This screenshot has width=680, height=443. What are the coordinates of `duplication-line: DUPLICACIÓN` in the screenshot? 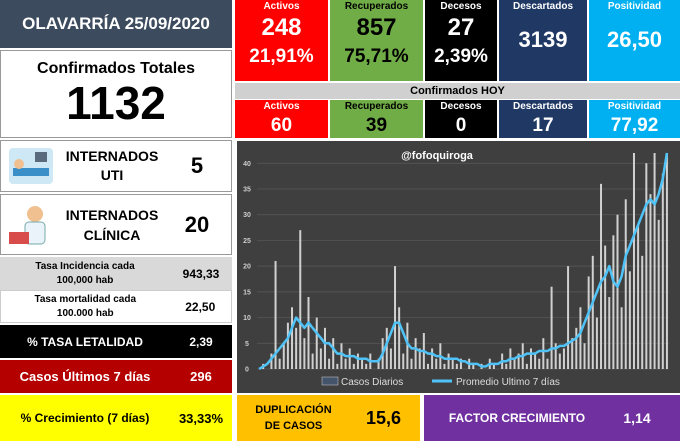 It's located at (293, 410).